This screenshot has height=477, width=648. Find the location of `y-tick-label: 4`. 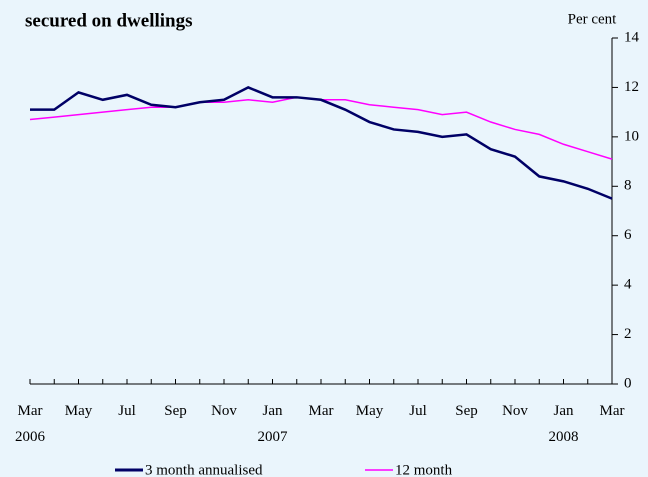

y-tick-label: 4 is located at coordinates (628, 285).